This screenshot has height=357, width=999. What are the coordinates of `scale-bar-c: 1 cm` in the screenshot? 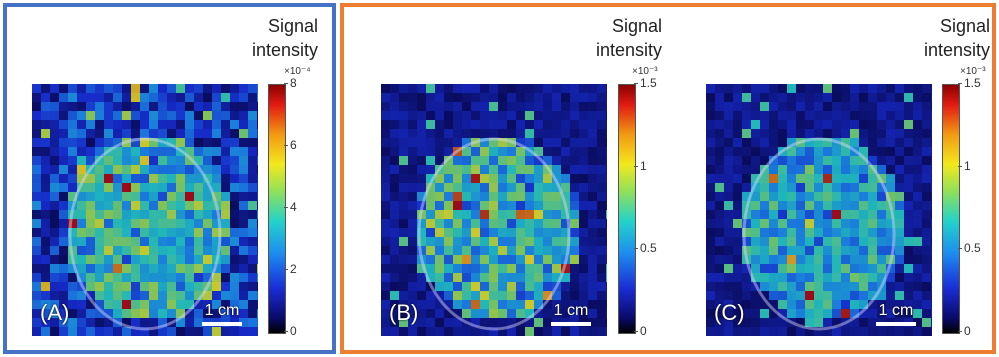 It's located at (896, 314).